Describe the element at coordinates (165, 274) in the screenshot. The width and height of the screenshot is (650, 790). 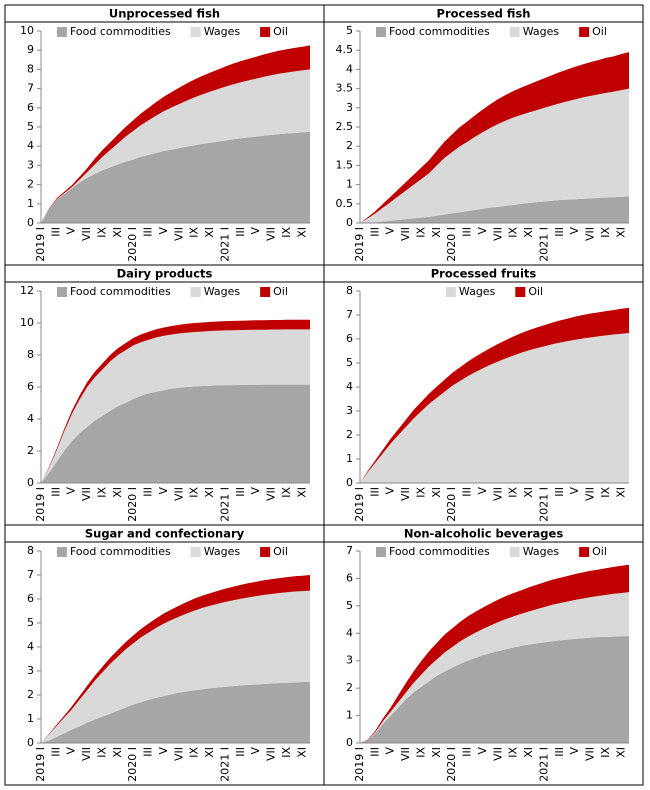
I see `chart-title: Dairy products` at that location.